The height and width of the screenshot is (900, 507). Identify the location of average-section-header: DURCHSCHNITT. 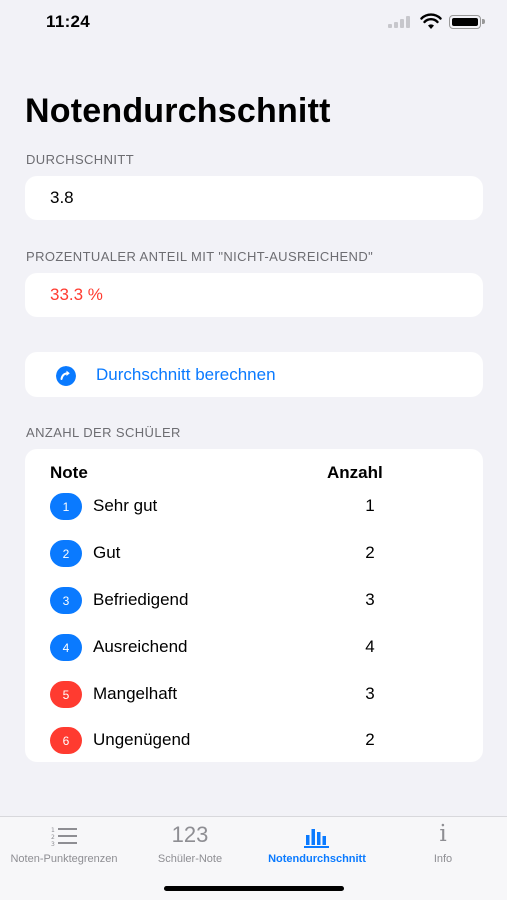
(80, 159).